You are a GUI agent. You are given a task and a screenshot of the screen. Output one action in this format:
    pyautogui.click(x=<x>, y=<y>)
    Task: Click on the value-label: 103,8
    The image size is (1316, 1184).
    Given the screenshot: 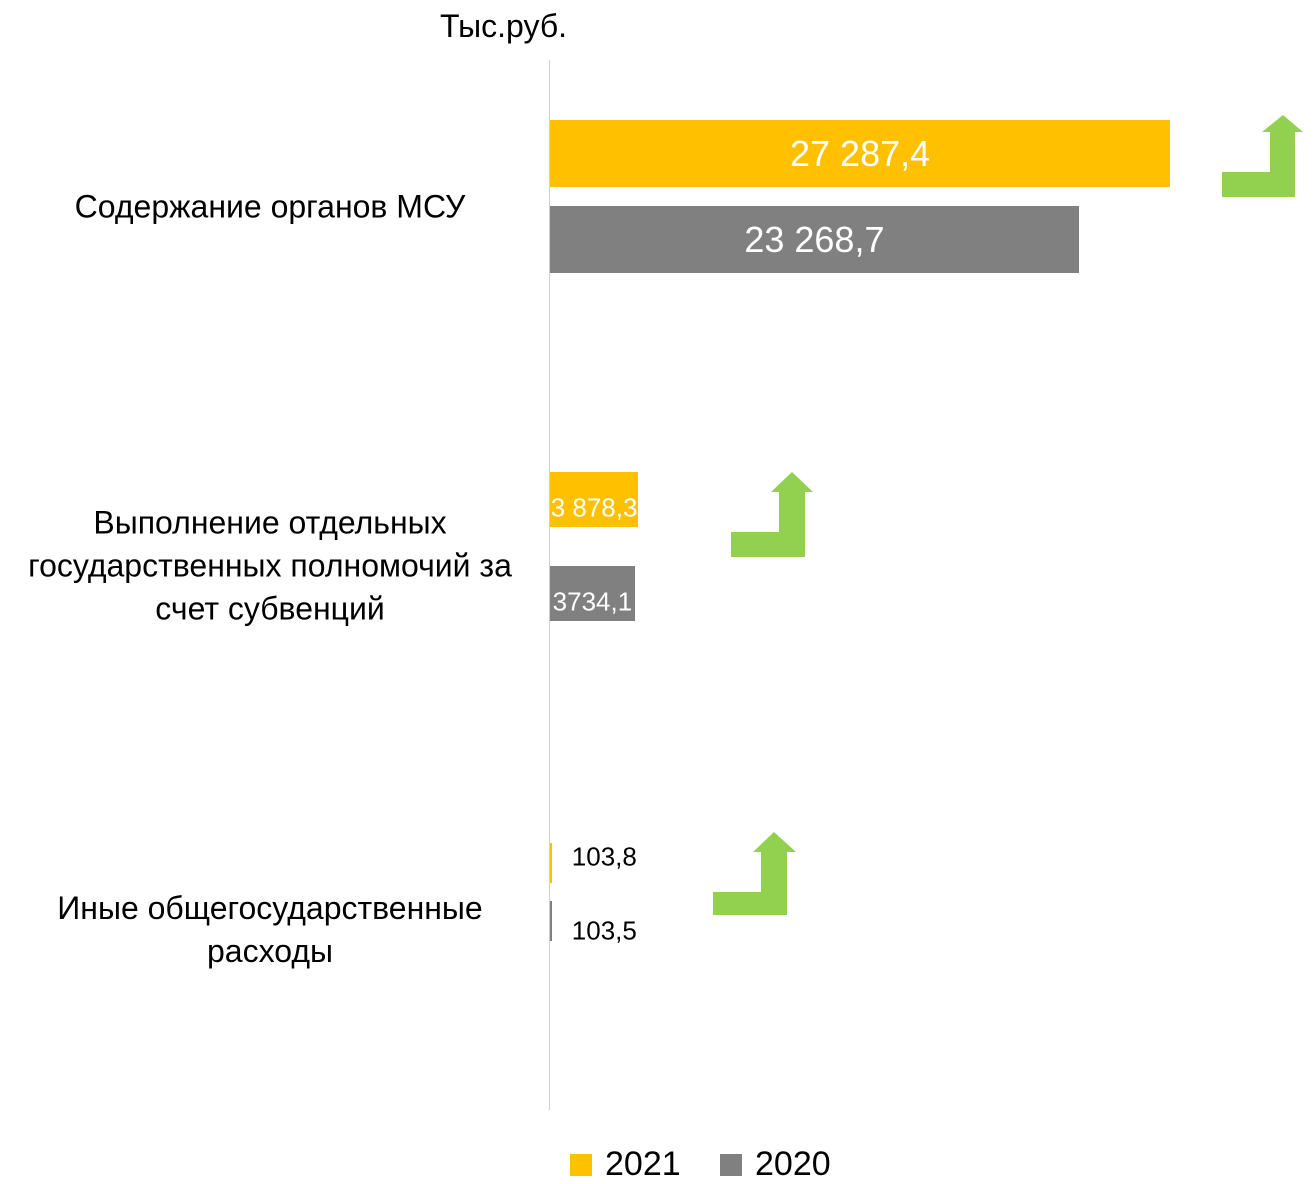 What is the action you would take?
    pyautogui.click(x=604, y=856)
    